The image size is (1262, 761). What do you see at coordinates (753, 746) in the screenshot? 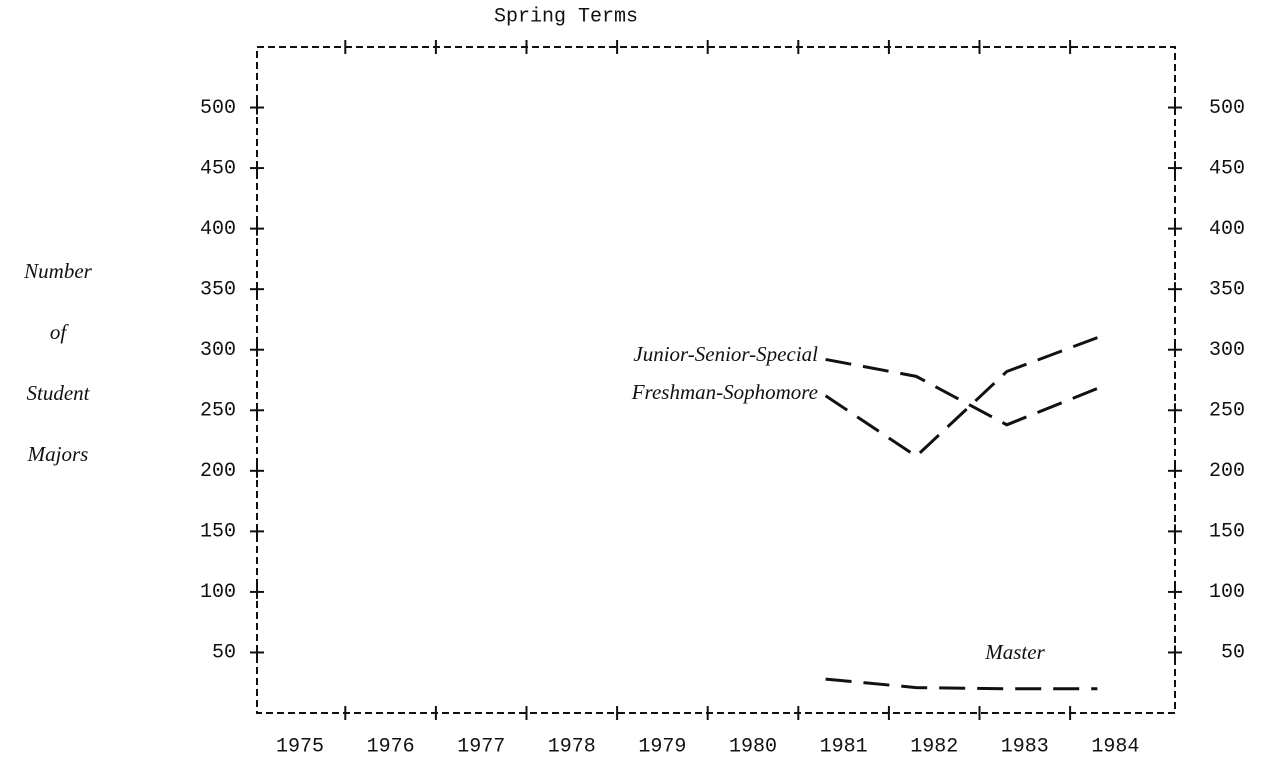
I see `x-tick-label: 1980` at bounding box center [753, 746].